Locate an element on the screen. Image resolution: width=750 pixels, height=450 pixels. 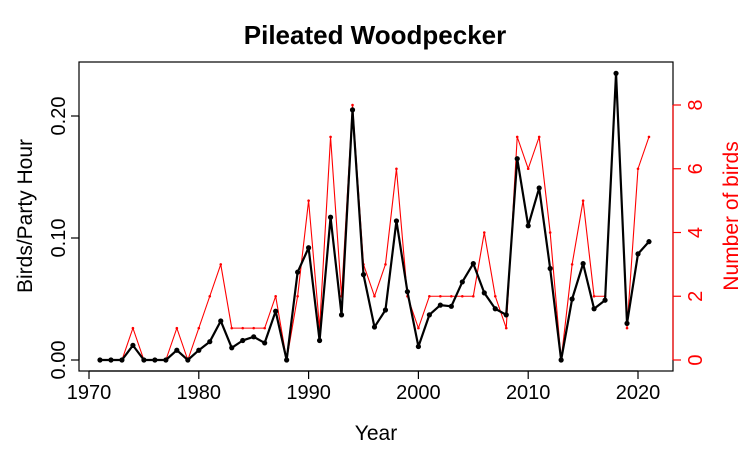
y-right-tick-label: 8 is located at coordinates (696, 104).